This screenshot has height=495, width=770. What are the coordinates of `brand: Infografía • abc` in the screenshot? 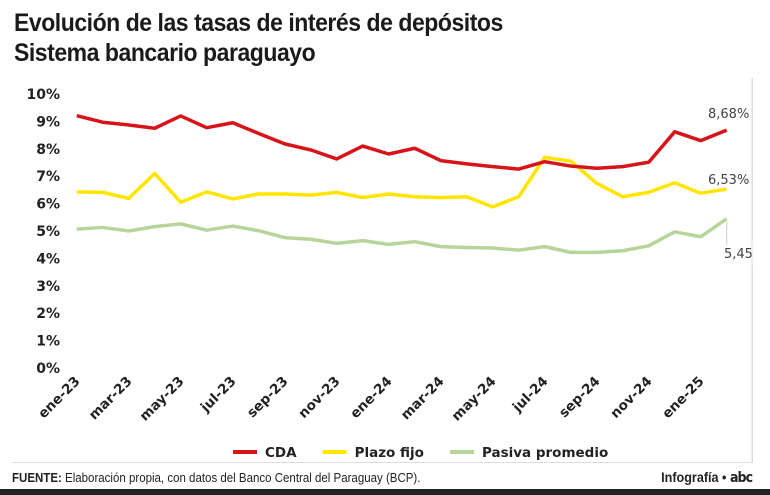 It's located at (706, 477).